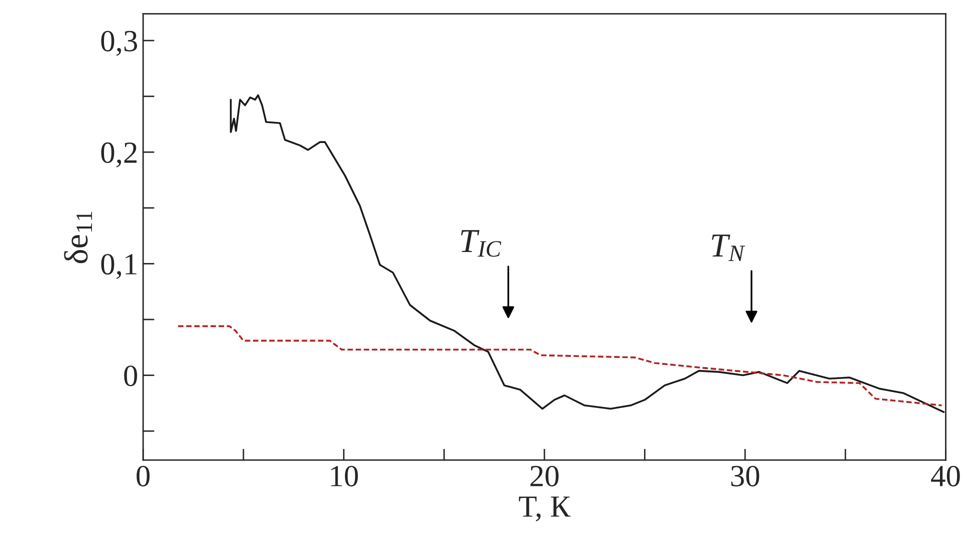  I want to click on annotation: T$_{N}$, so click(729, 248).